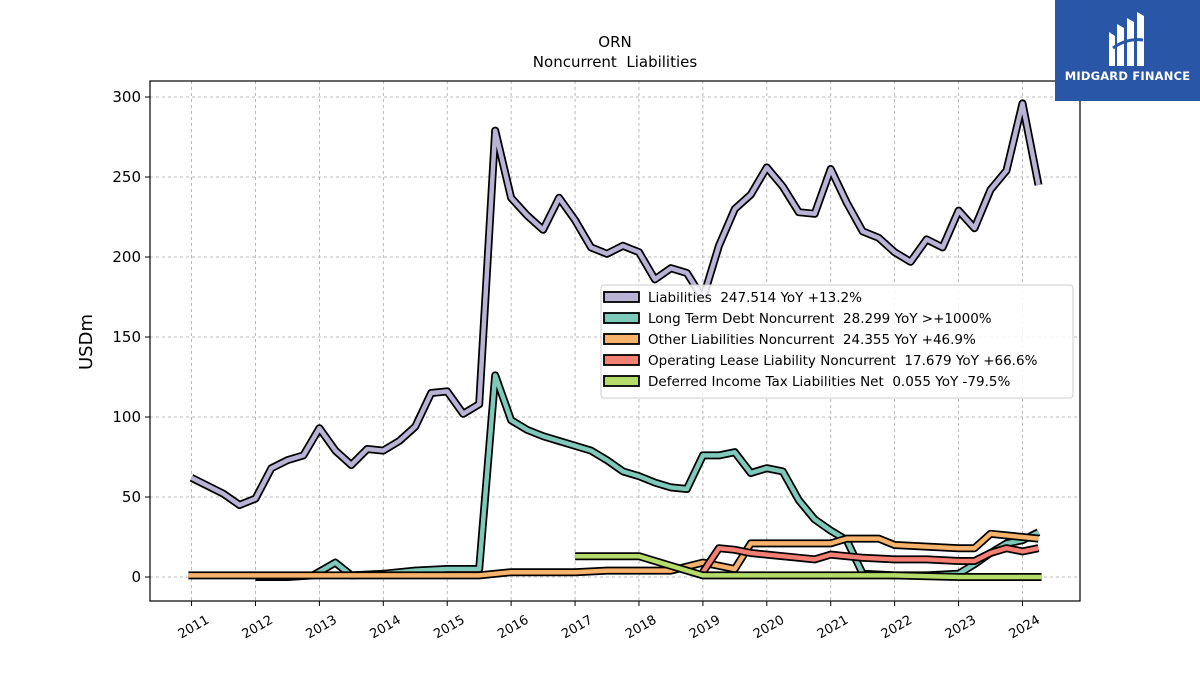 Image resolution: width=1200 pixels, height=675 pixels. I want to click on chart-subtitle: Noncurrent Liabilities, so click(615, 62).